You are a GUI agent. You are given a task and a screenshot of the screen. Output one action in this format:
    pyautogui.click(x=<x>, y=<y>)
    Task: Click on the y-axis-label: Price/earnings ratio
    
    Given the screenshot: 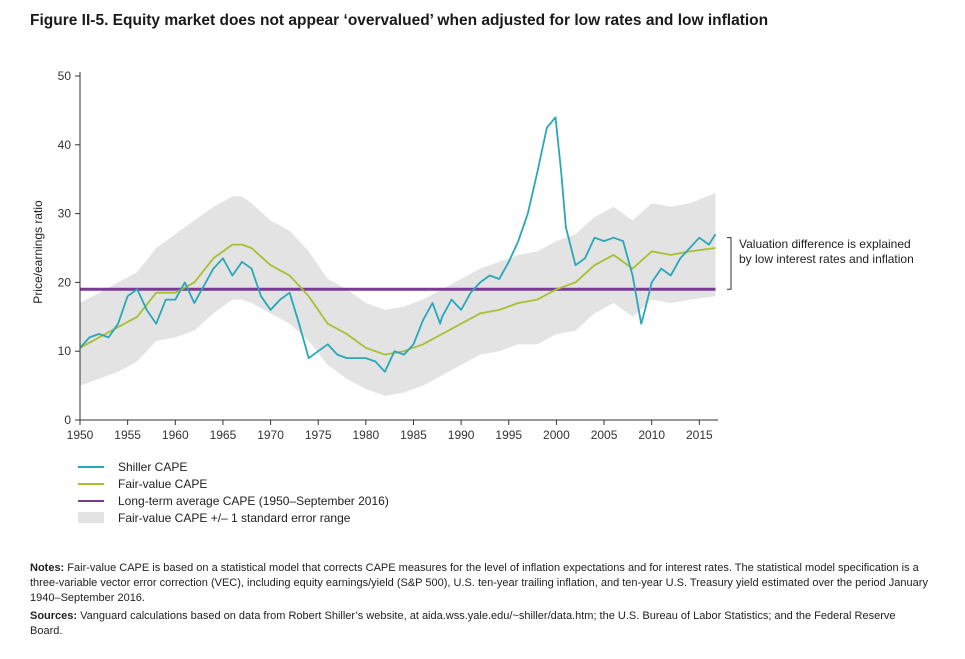 What is the action you would take?
    pyautogui.click(x=38, y=252)
    